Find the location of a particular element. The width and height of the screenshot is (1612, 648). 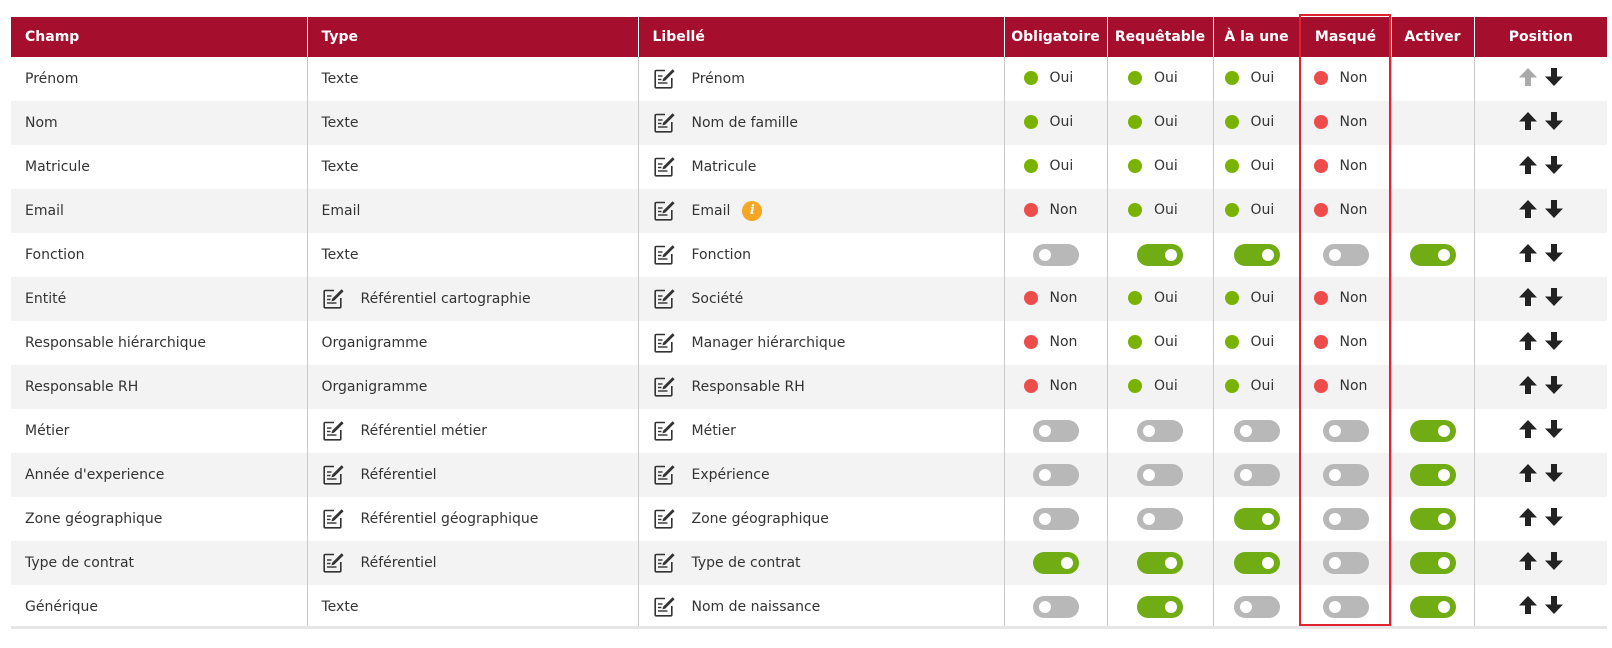

type-cell: Référentiel cartographie is located at coordinates (473, 299).